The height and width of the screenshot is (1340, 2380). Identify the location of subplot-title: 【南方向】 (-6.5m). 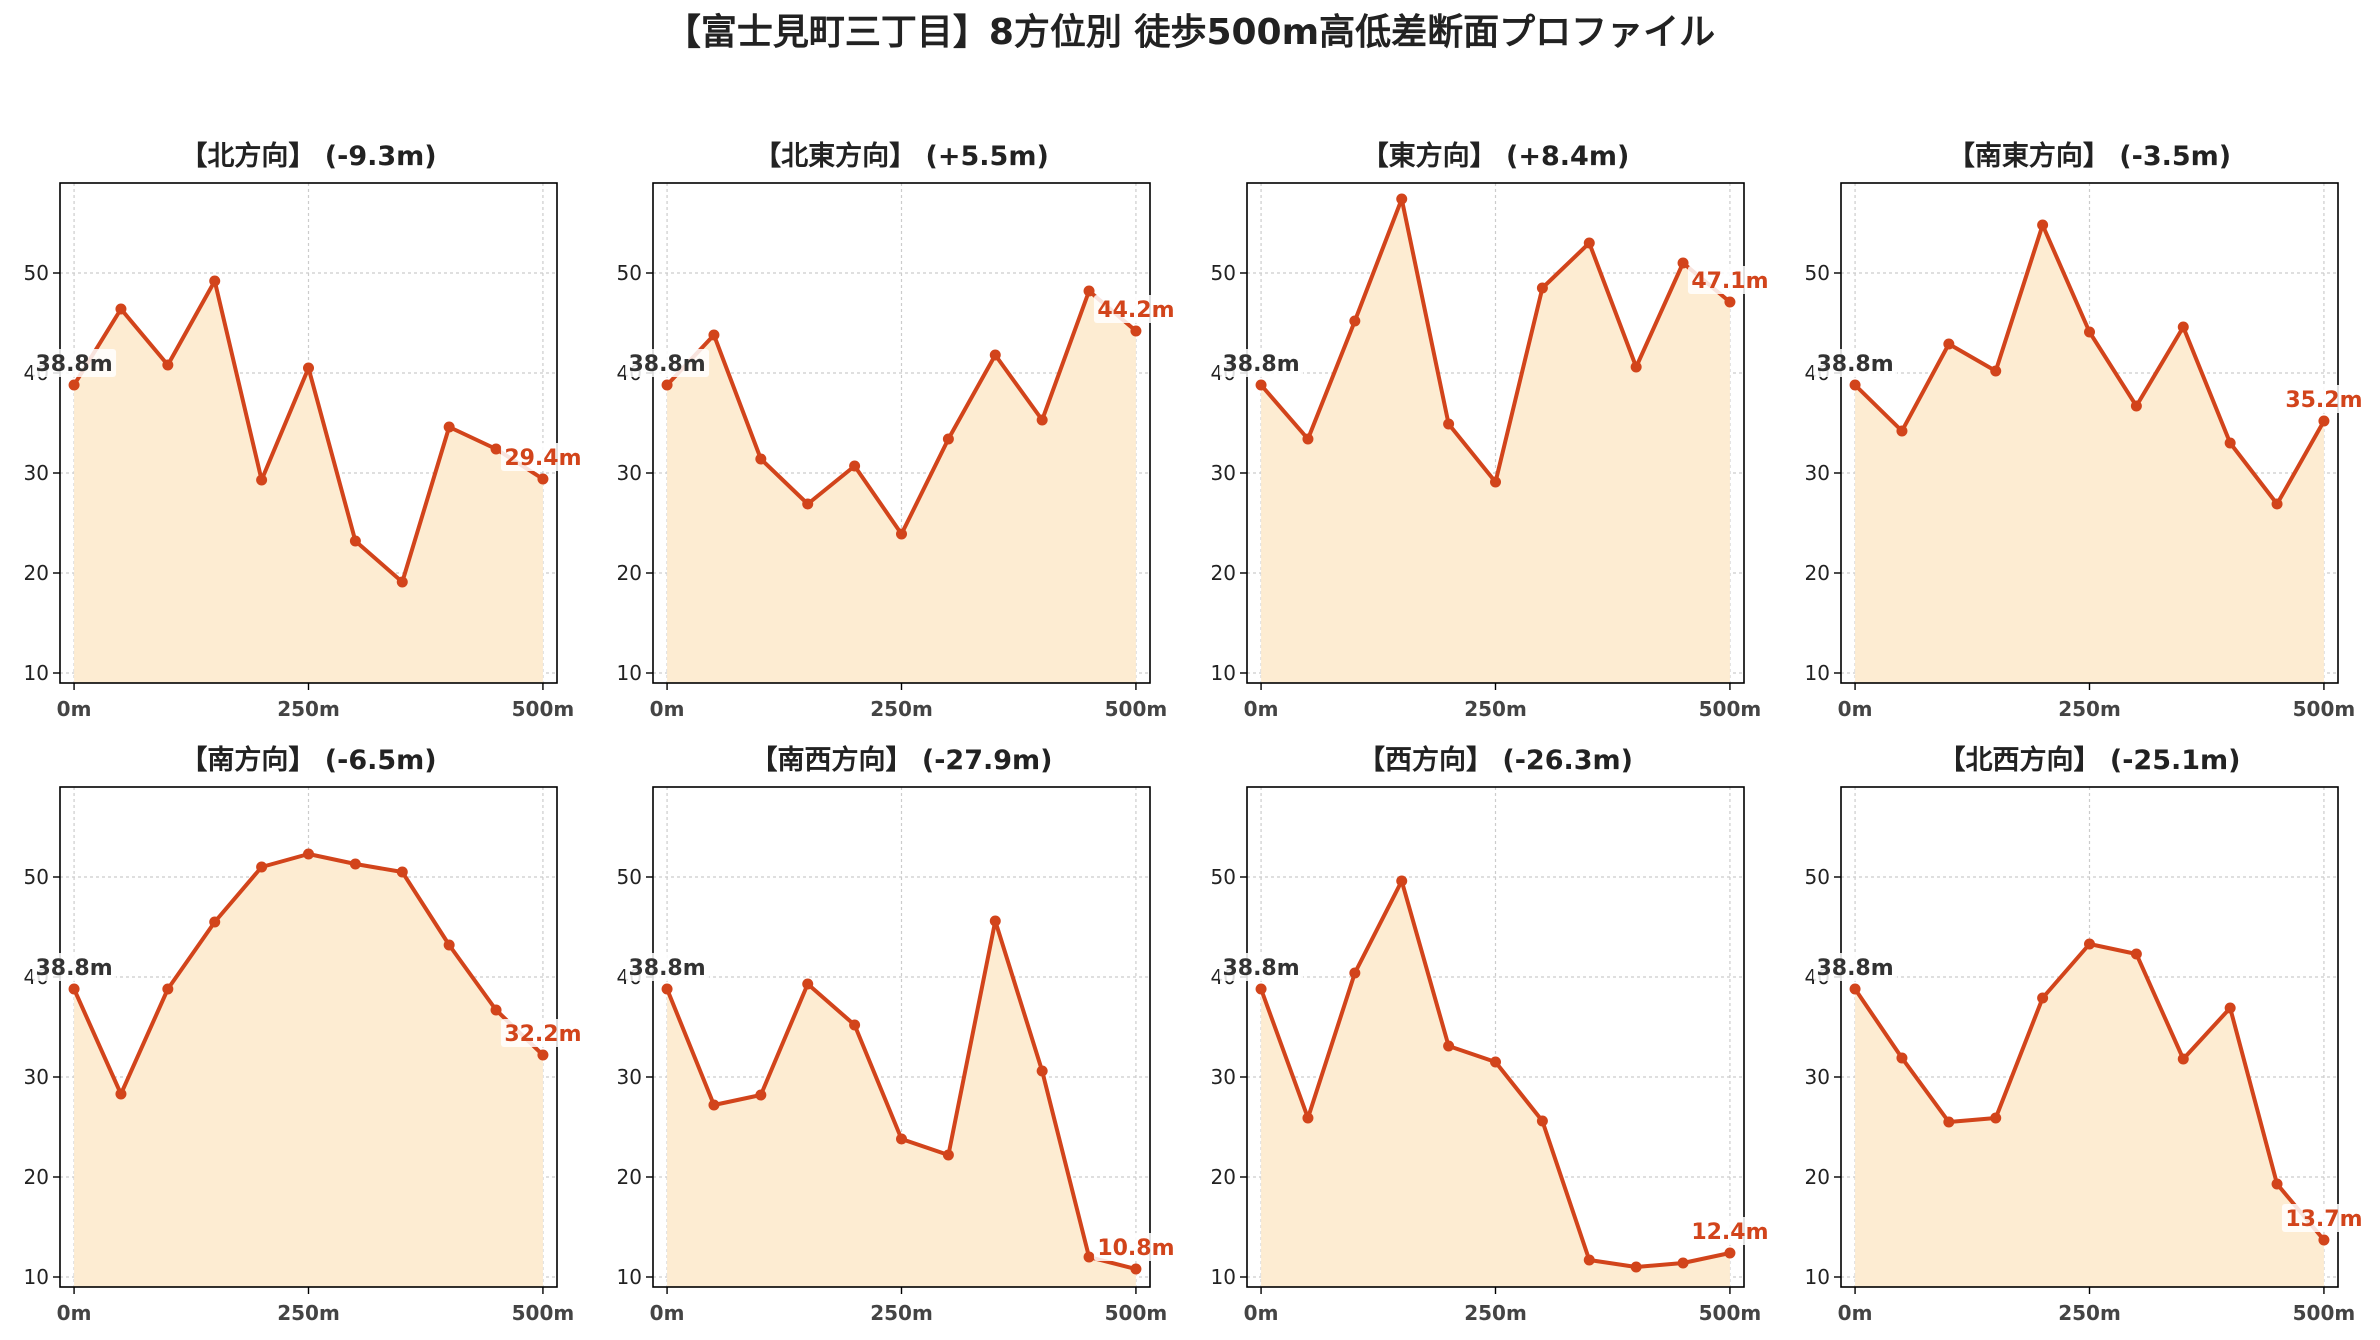
(308, 760).